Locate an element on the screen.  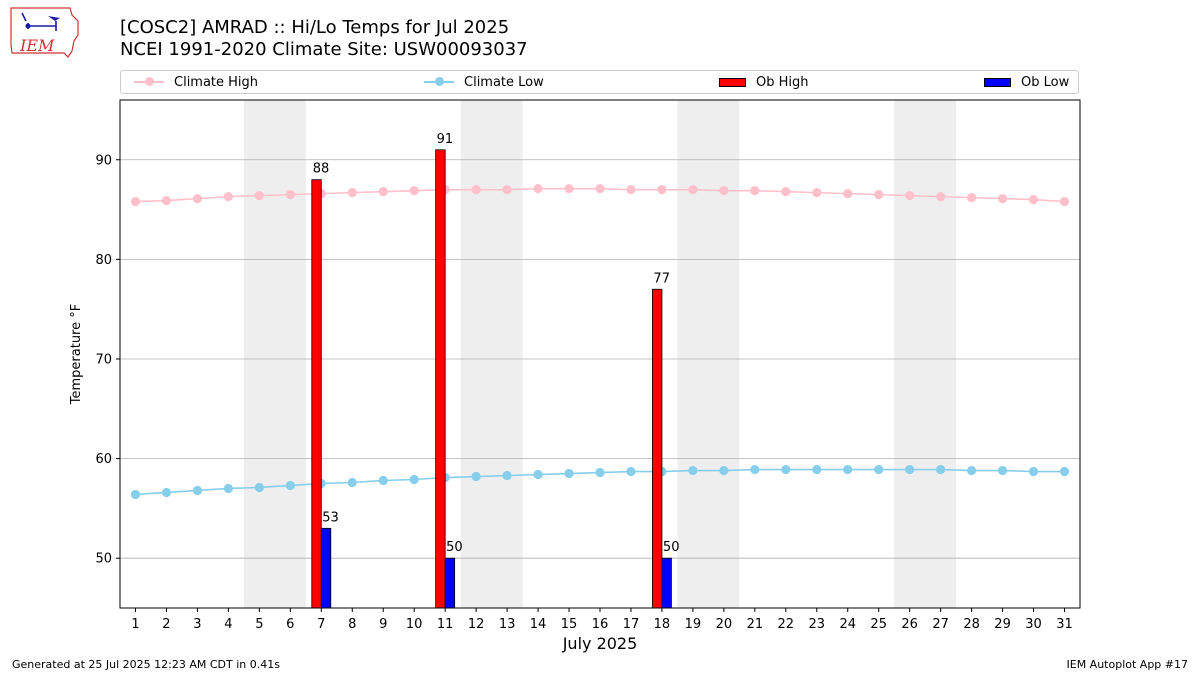
x-tick-label: 10 is located at coordinates (414, 624).